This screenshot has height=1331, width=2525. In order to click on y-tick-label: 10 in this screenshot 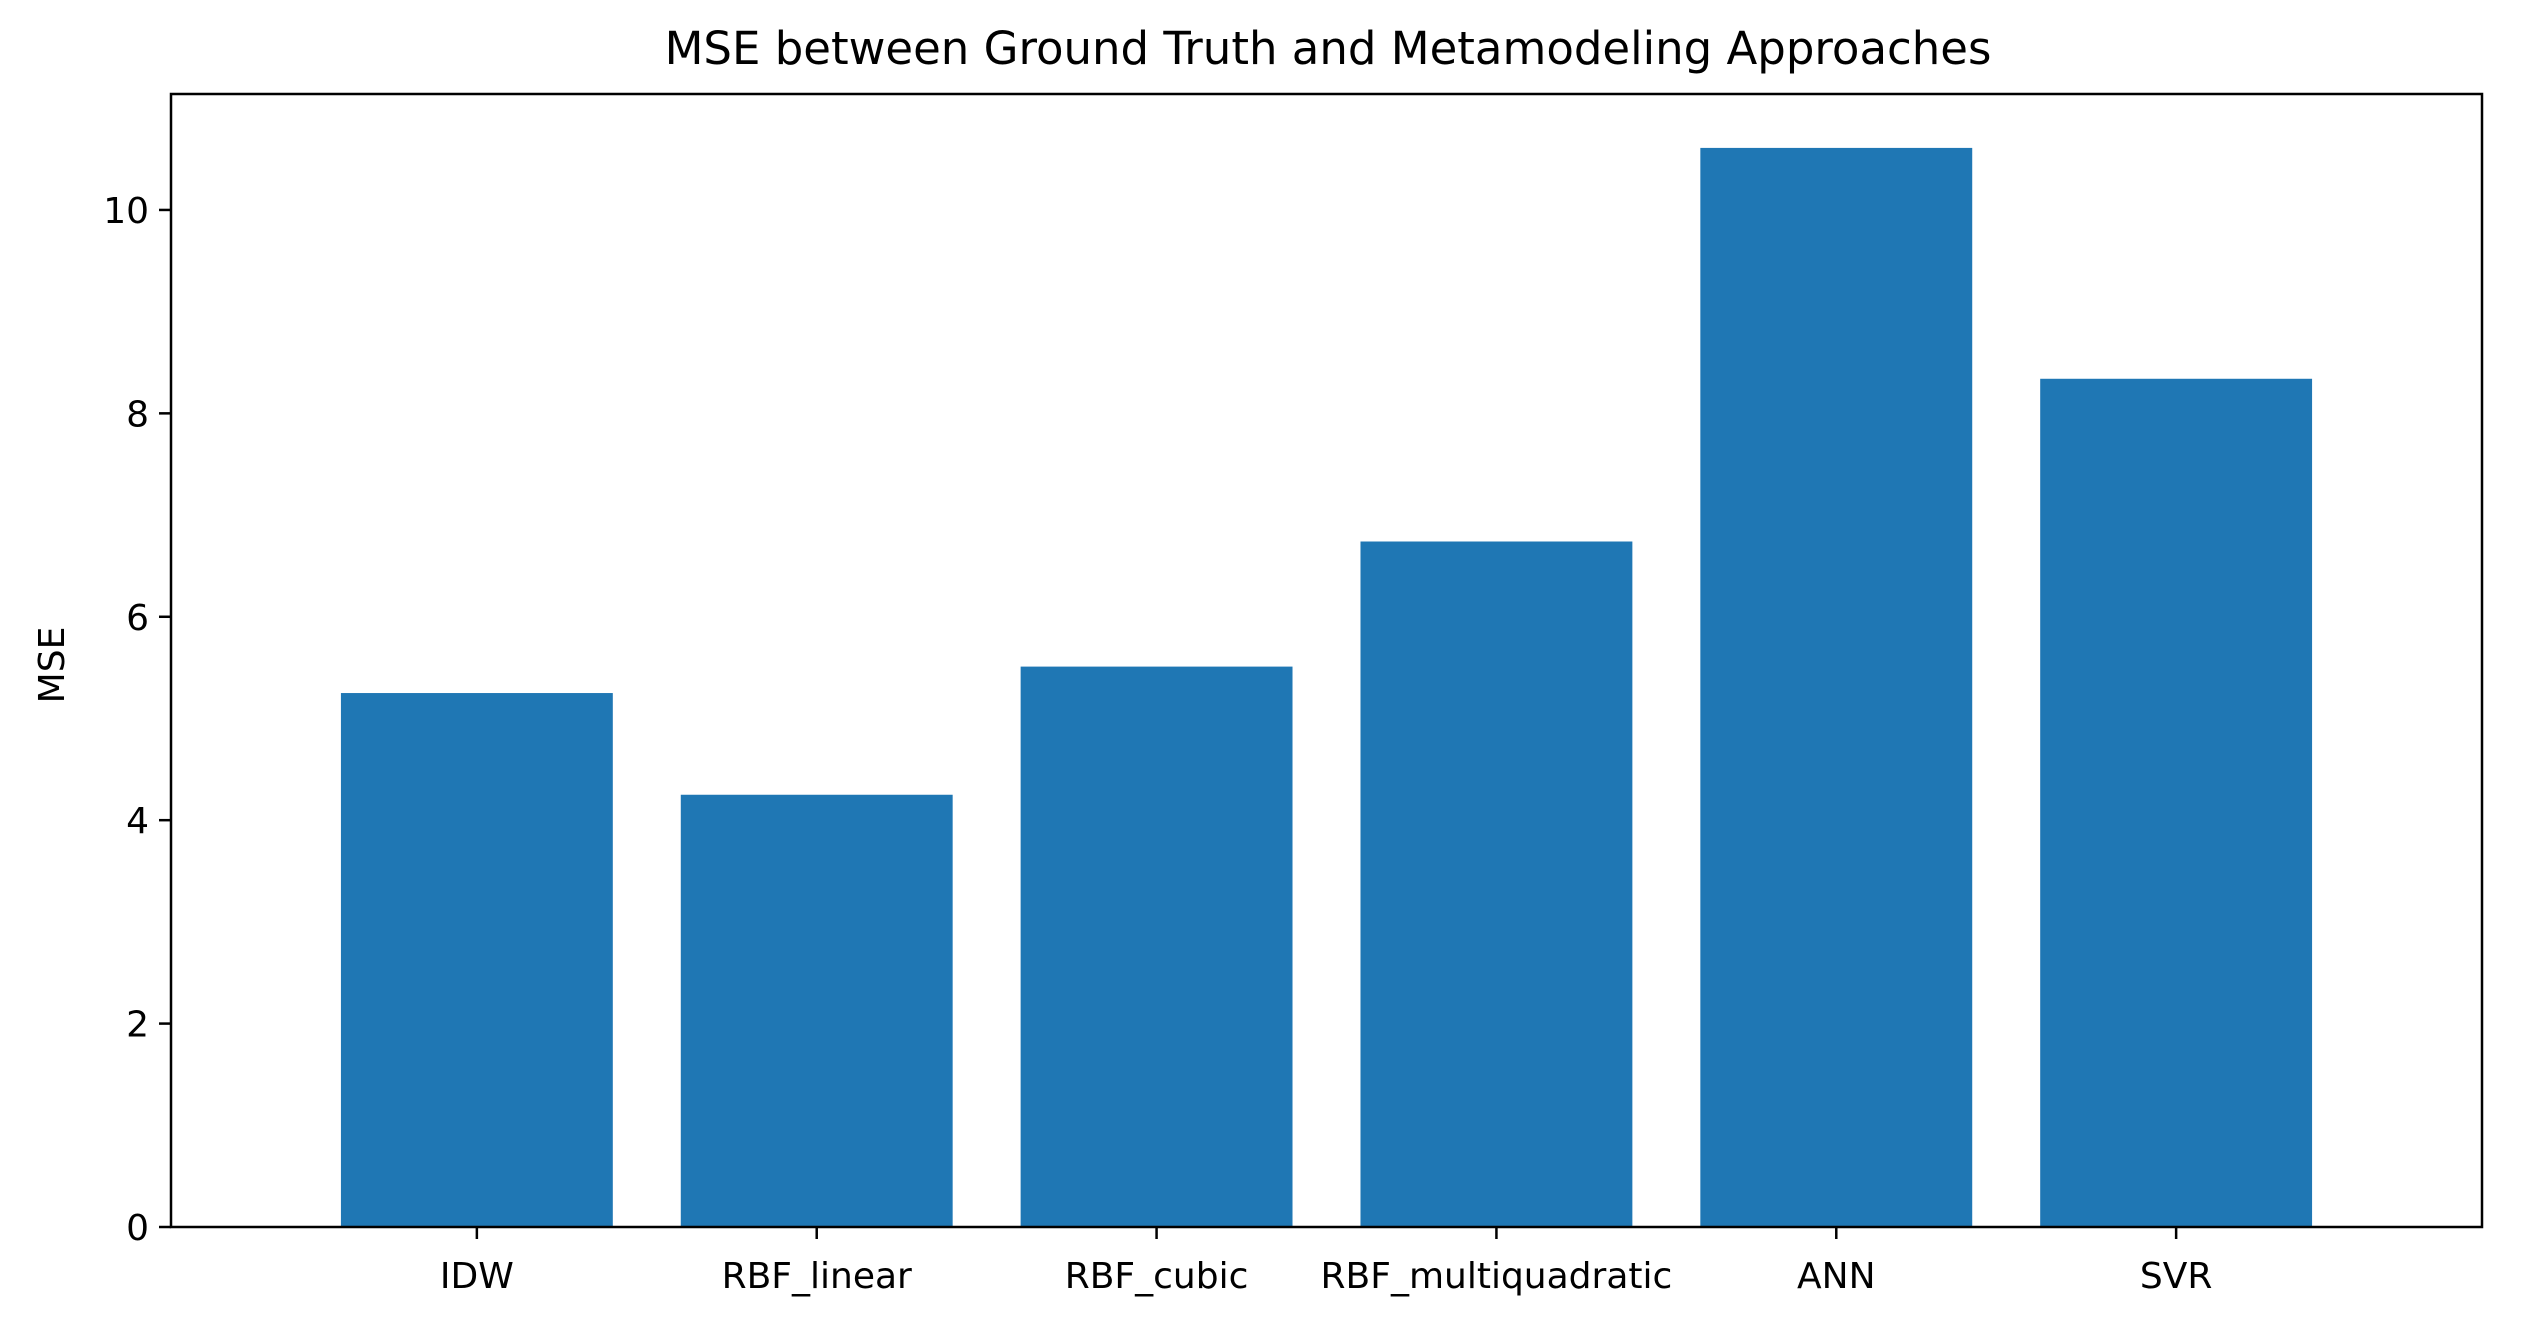, I will do `click(126, 211)`.